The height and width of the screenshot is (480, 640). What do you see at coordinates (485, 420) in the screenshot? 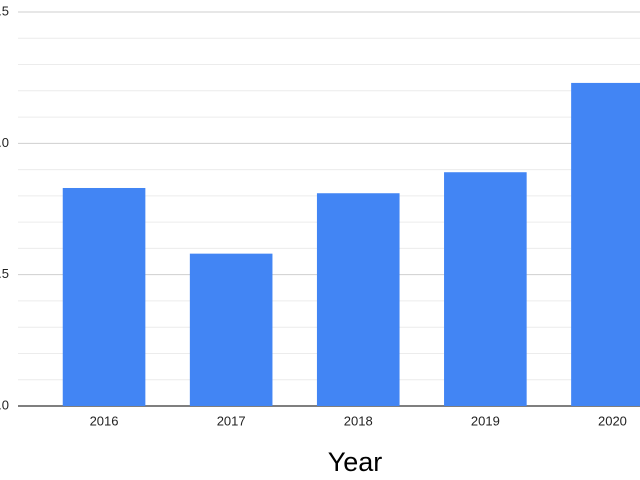
I see `x-tick-label: 2019` at bounding box center [485, 420].